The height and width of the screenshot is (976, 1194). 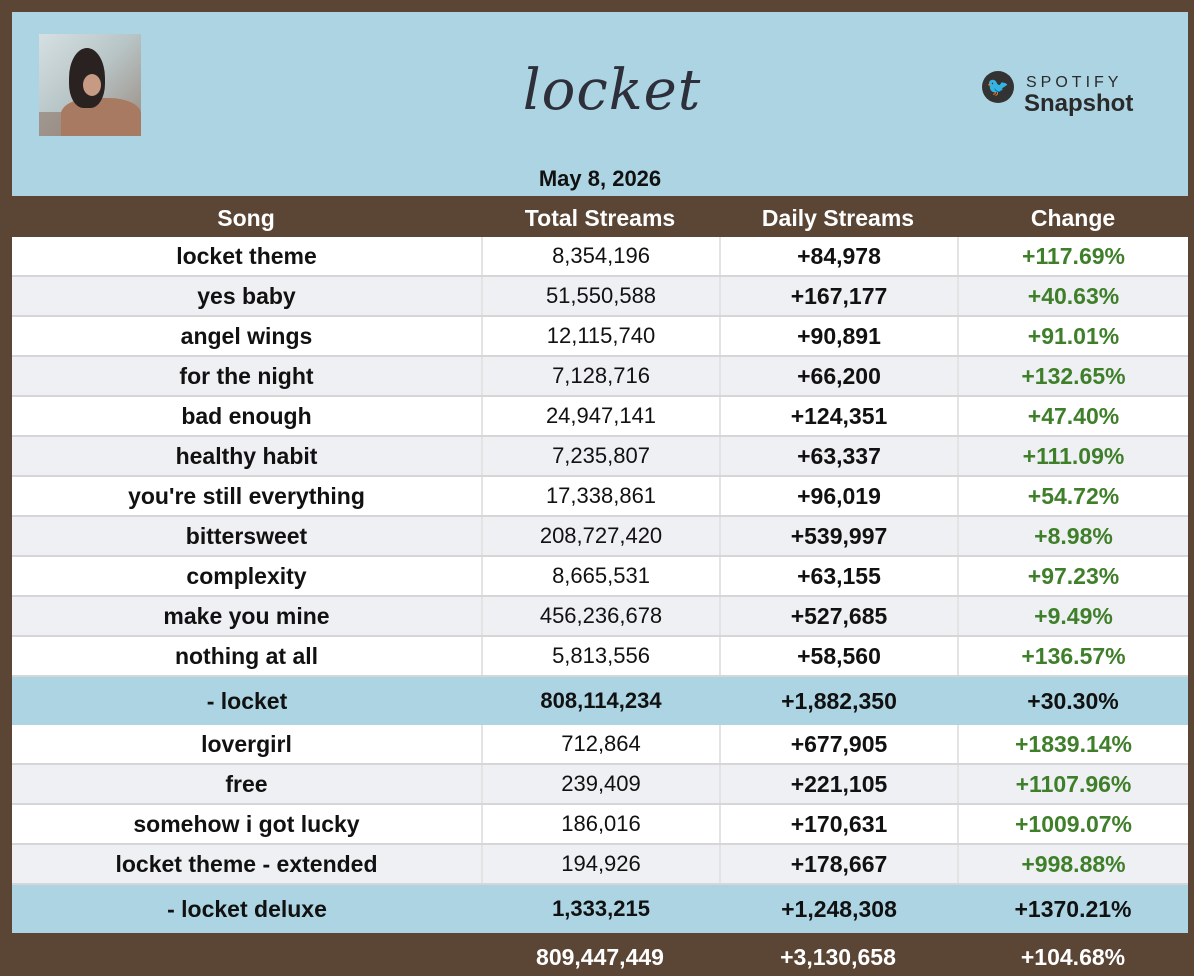 I want to click on song-name: yes baby, so click(x=247, y=296).